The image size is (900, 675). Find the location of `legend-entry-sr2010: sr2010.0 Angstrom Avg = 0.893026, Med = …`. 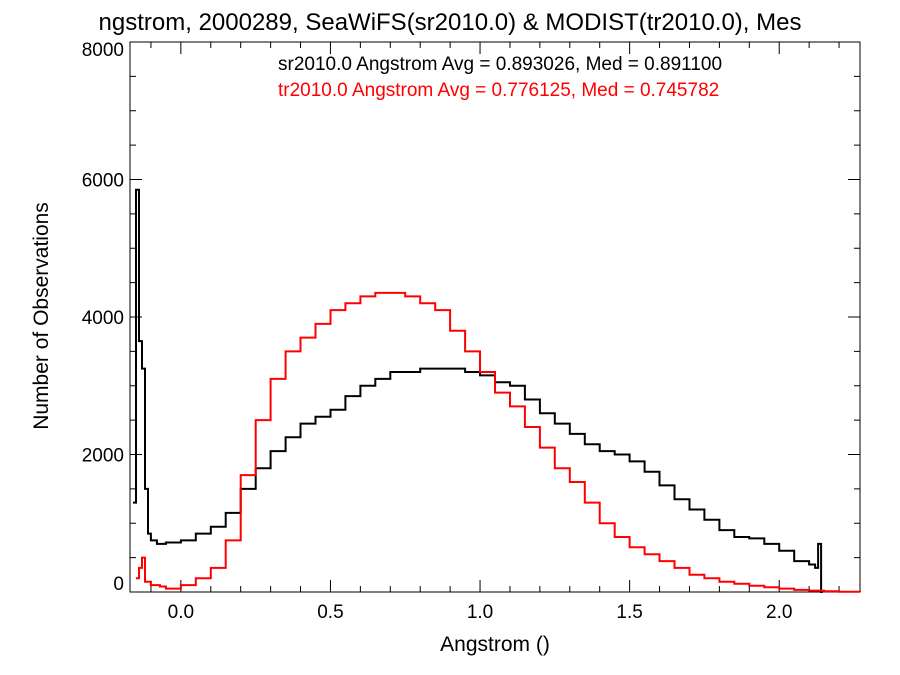

legend-entry-sr2010: sr2010.0 Angstrom Avg = 0.893026, Med = … is located at coordinates (500, 64).